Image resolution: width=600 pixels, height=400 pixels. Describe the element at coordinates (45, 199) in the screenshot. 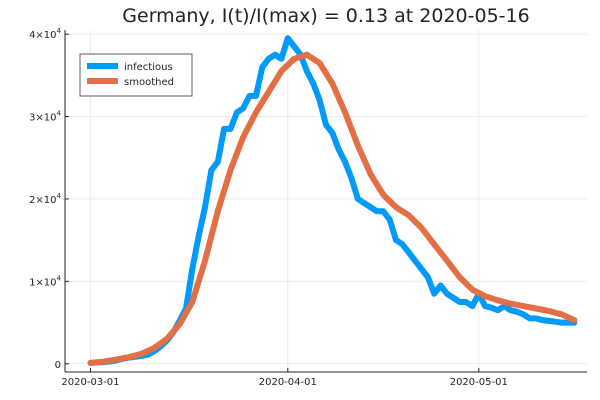

I see `y-tick-label: 2×104` at that location.